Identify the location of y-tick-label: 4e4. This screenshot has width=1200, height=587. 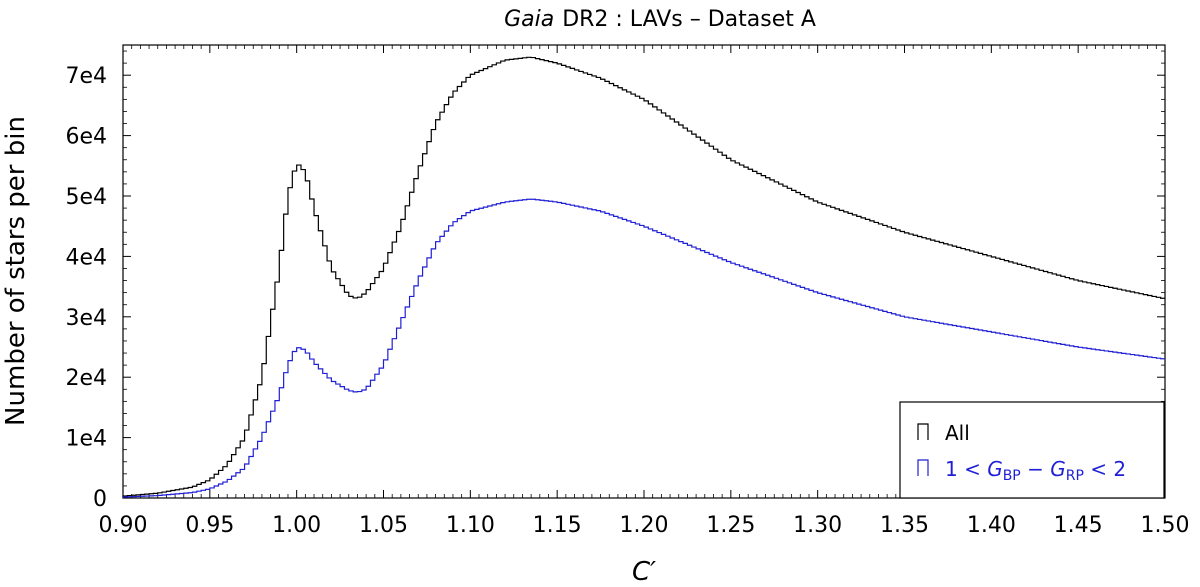
(86, 257).